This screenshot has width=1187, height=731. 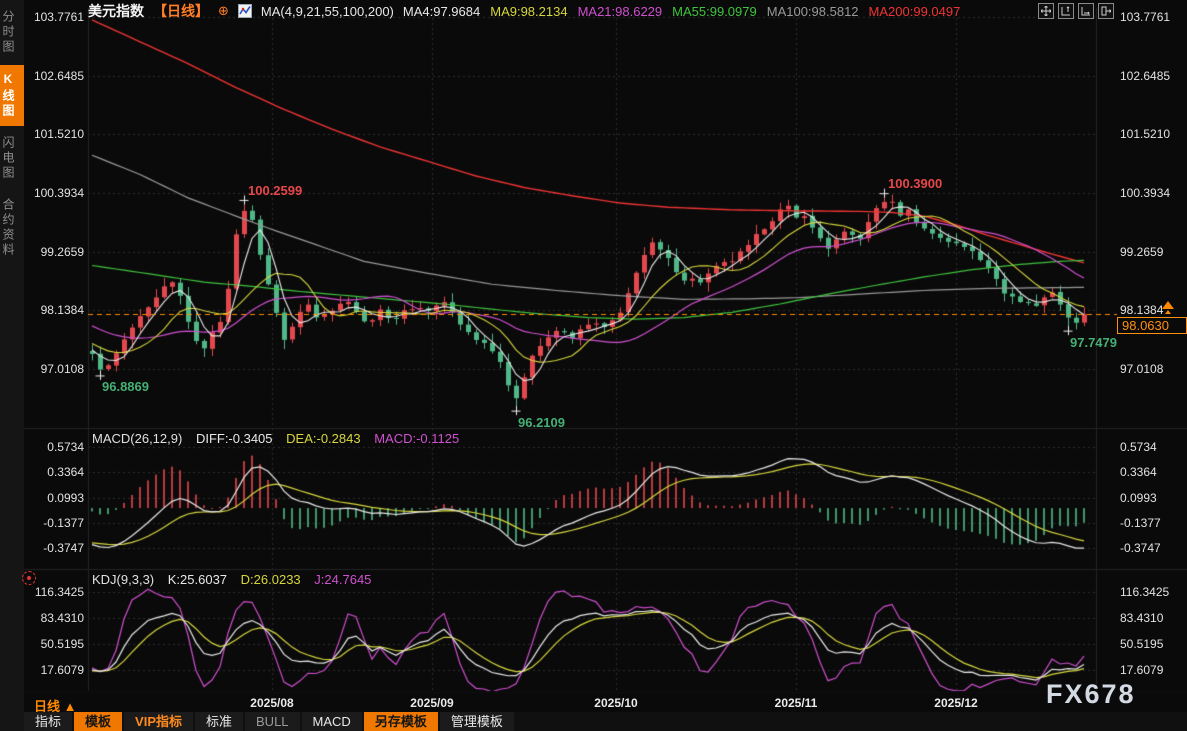 What do you see at coordinates (12, 95) in the screenshot?
I see `sidebar-item-kline-chart: K线图` at bounding box center [12, 95].